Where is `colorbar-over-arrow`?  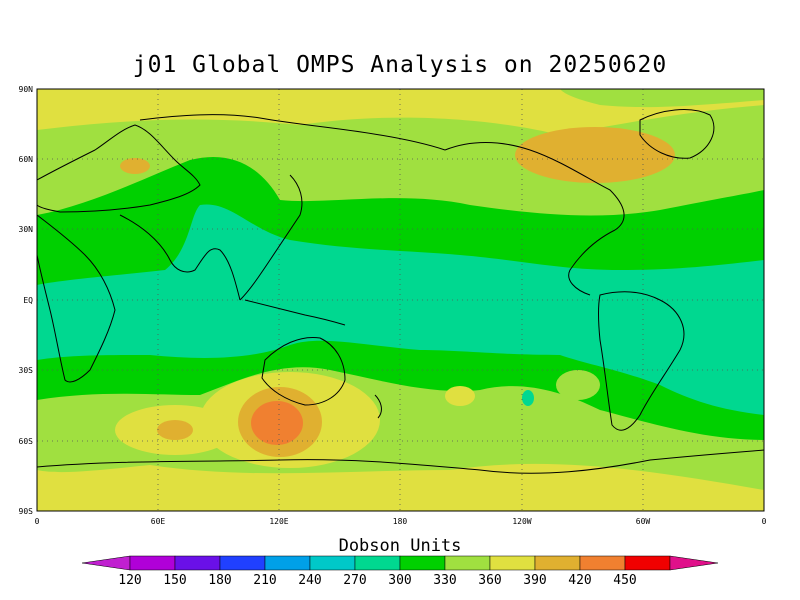
colorbar-over-arrow is located at coordinates (694, 563).